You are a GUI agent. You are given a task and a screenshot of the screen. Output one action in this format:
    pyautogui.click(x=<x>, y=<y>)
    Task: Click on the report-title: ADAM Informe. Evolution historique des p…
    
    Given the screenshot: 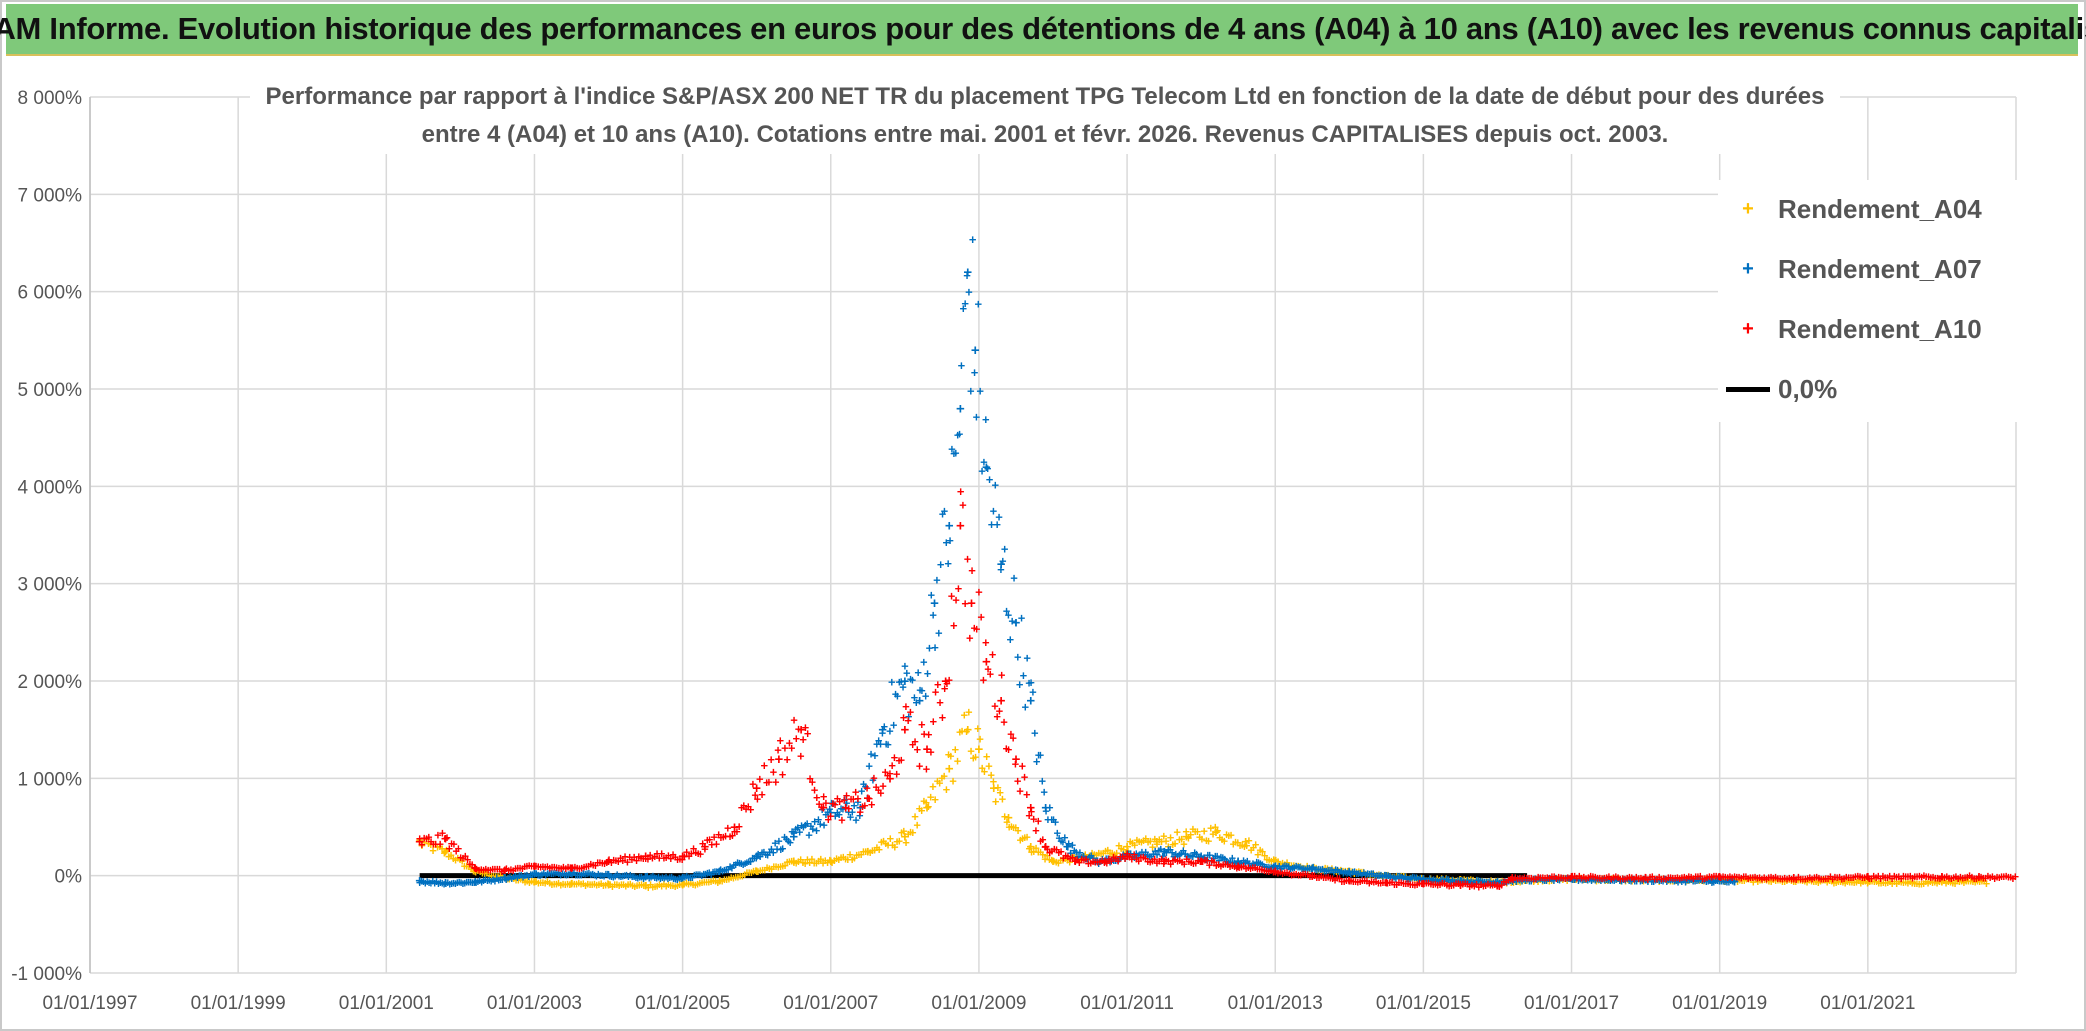 What is the action you would take?
    pyautogui.click(x=1043, y=28)
    